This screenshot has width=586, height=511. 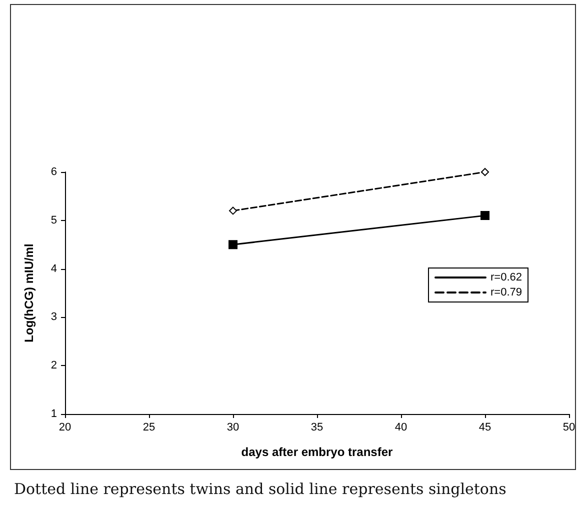 What do you see at coordinates (317, 452) in the screenshot?
I see `x-axis-title: days after embryo transfer` at bounding box center [317, 452].